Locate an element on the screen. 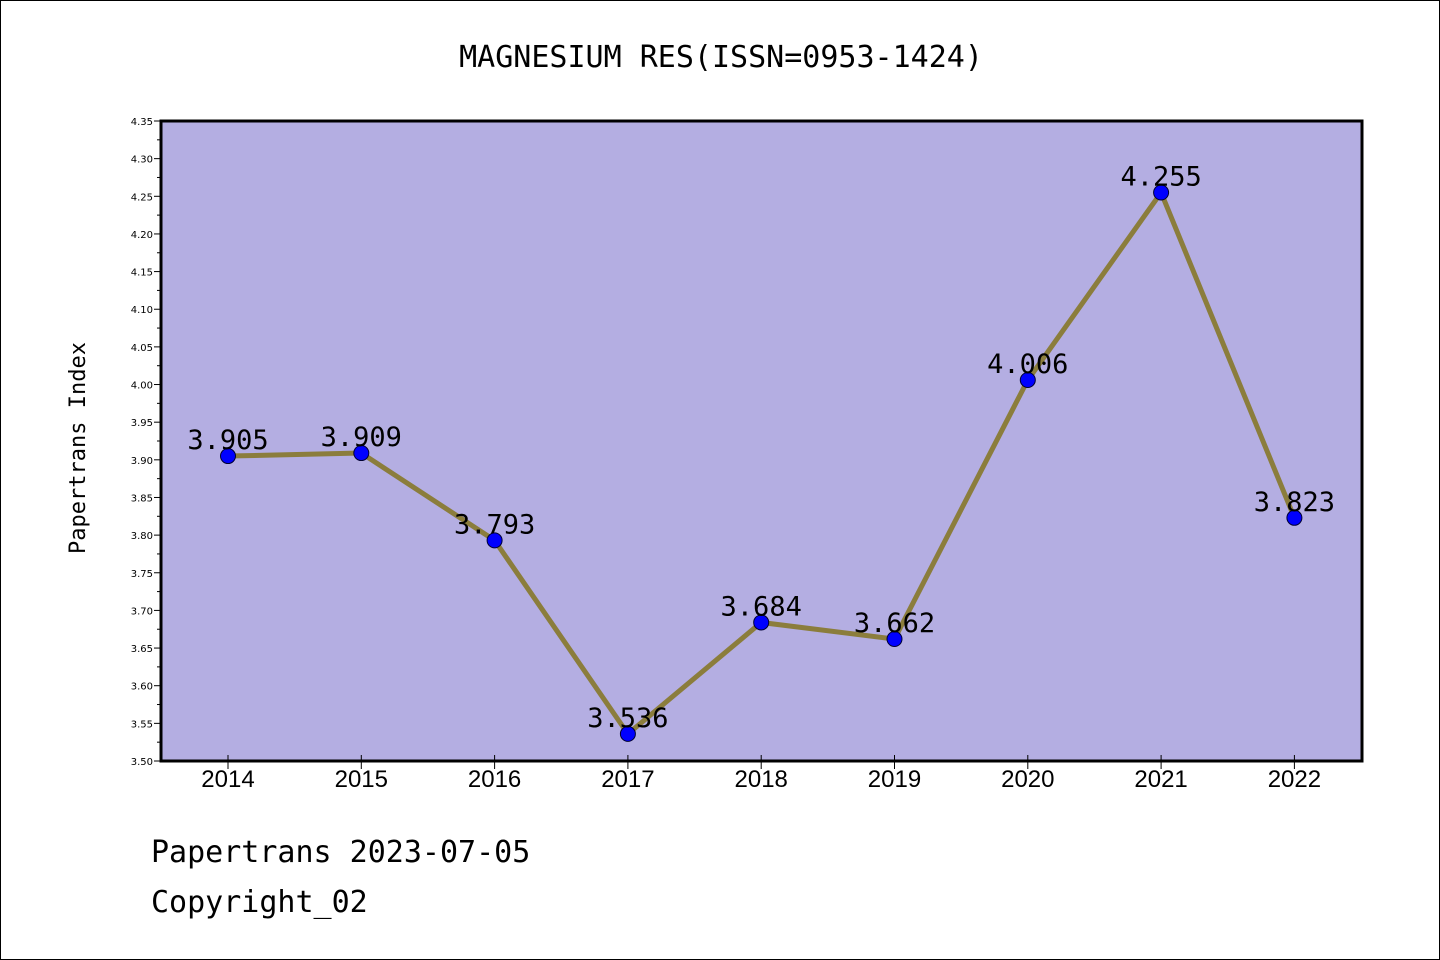  y-tick-label: 4.10 is located at coordinates (142, 310).